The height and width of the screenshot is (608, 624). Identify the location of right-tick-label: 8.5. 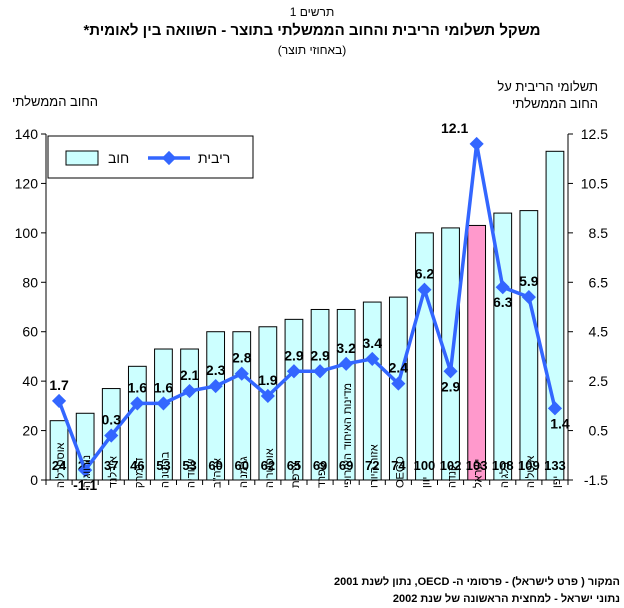
(599, 233).